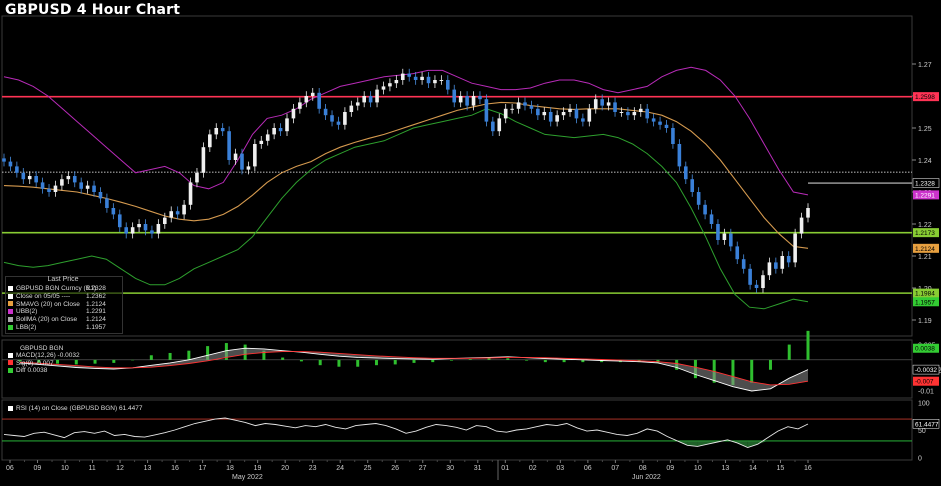 The image size is (941, 486). Describe the element at coordinates (43, 296) in the screenshot. I see `legend-label: Close on 05/05 ----` at that location.